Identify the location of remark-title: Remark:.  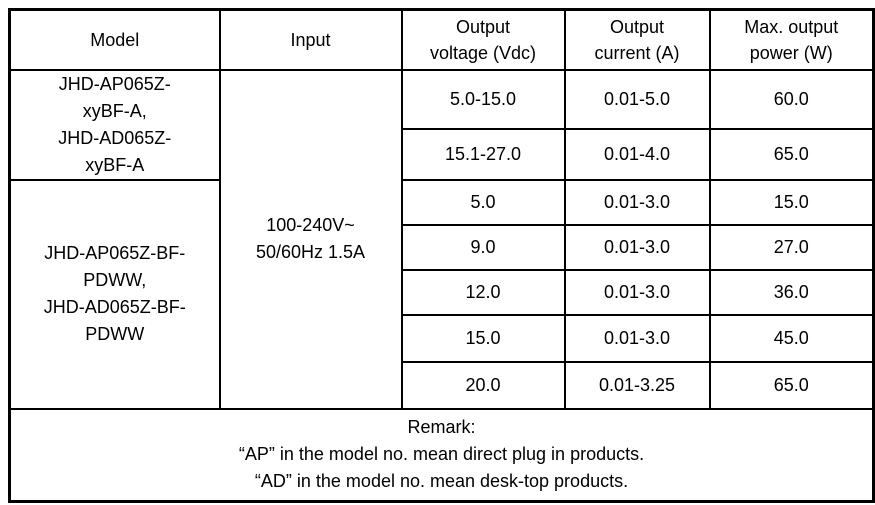
(441, 427).